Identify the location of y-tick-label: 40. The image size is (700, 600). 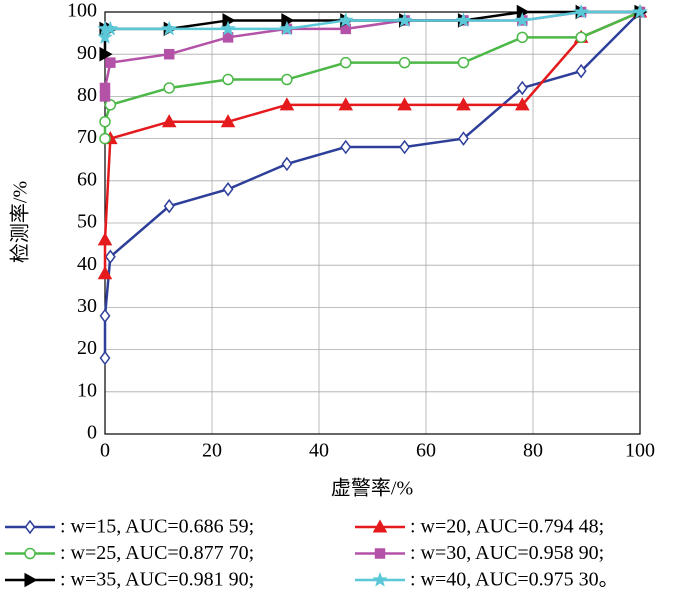
(87, 264).